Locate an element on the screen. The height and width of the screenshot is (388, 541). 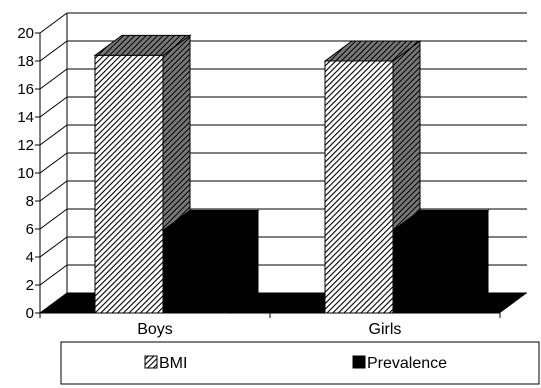
legend-swatch-bmi is located at coordinates (151, 362).